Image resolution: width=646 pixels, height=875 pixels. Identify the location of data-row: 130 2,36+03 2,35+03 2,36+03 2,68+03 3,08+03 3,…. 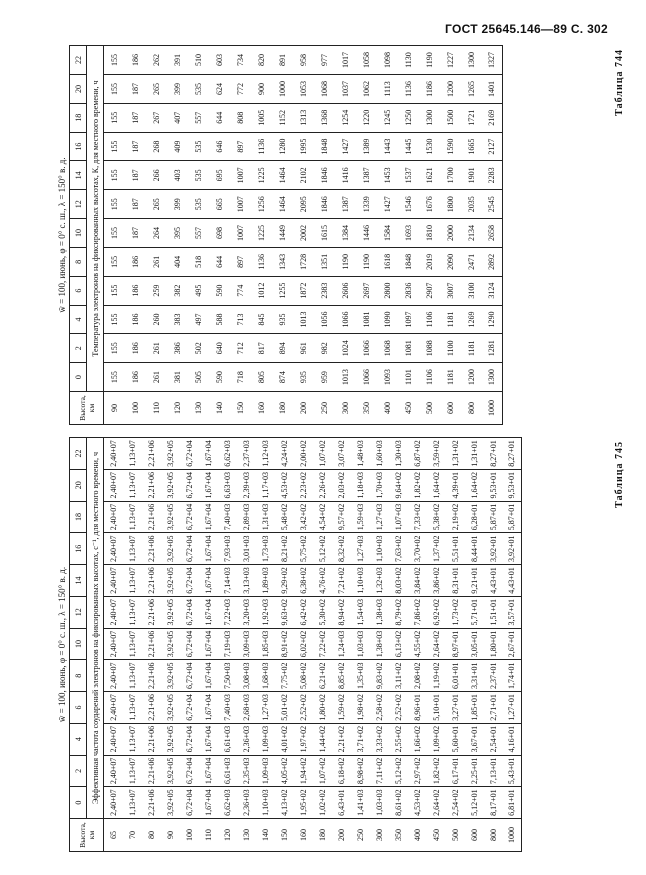
(246, 644).